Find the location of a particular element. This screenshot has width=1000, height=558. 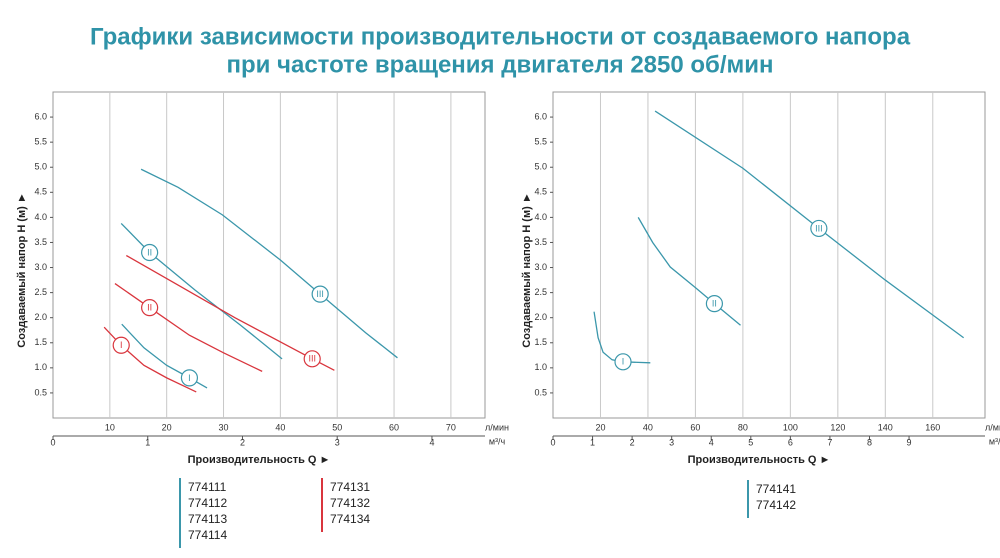

x-tick-label: 10 is located at coordinates (110, 427).